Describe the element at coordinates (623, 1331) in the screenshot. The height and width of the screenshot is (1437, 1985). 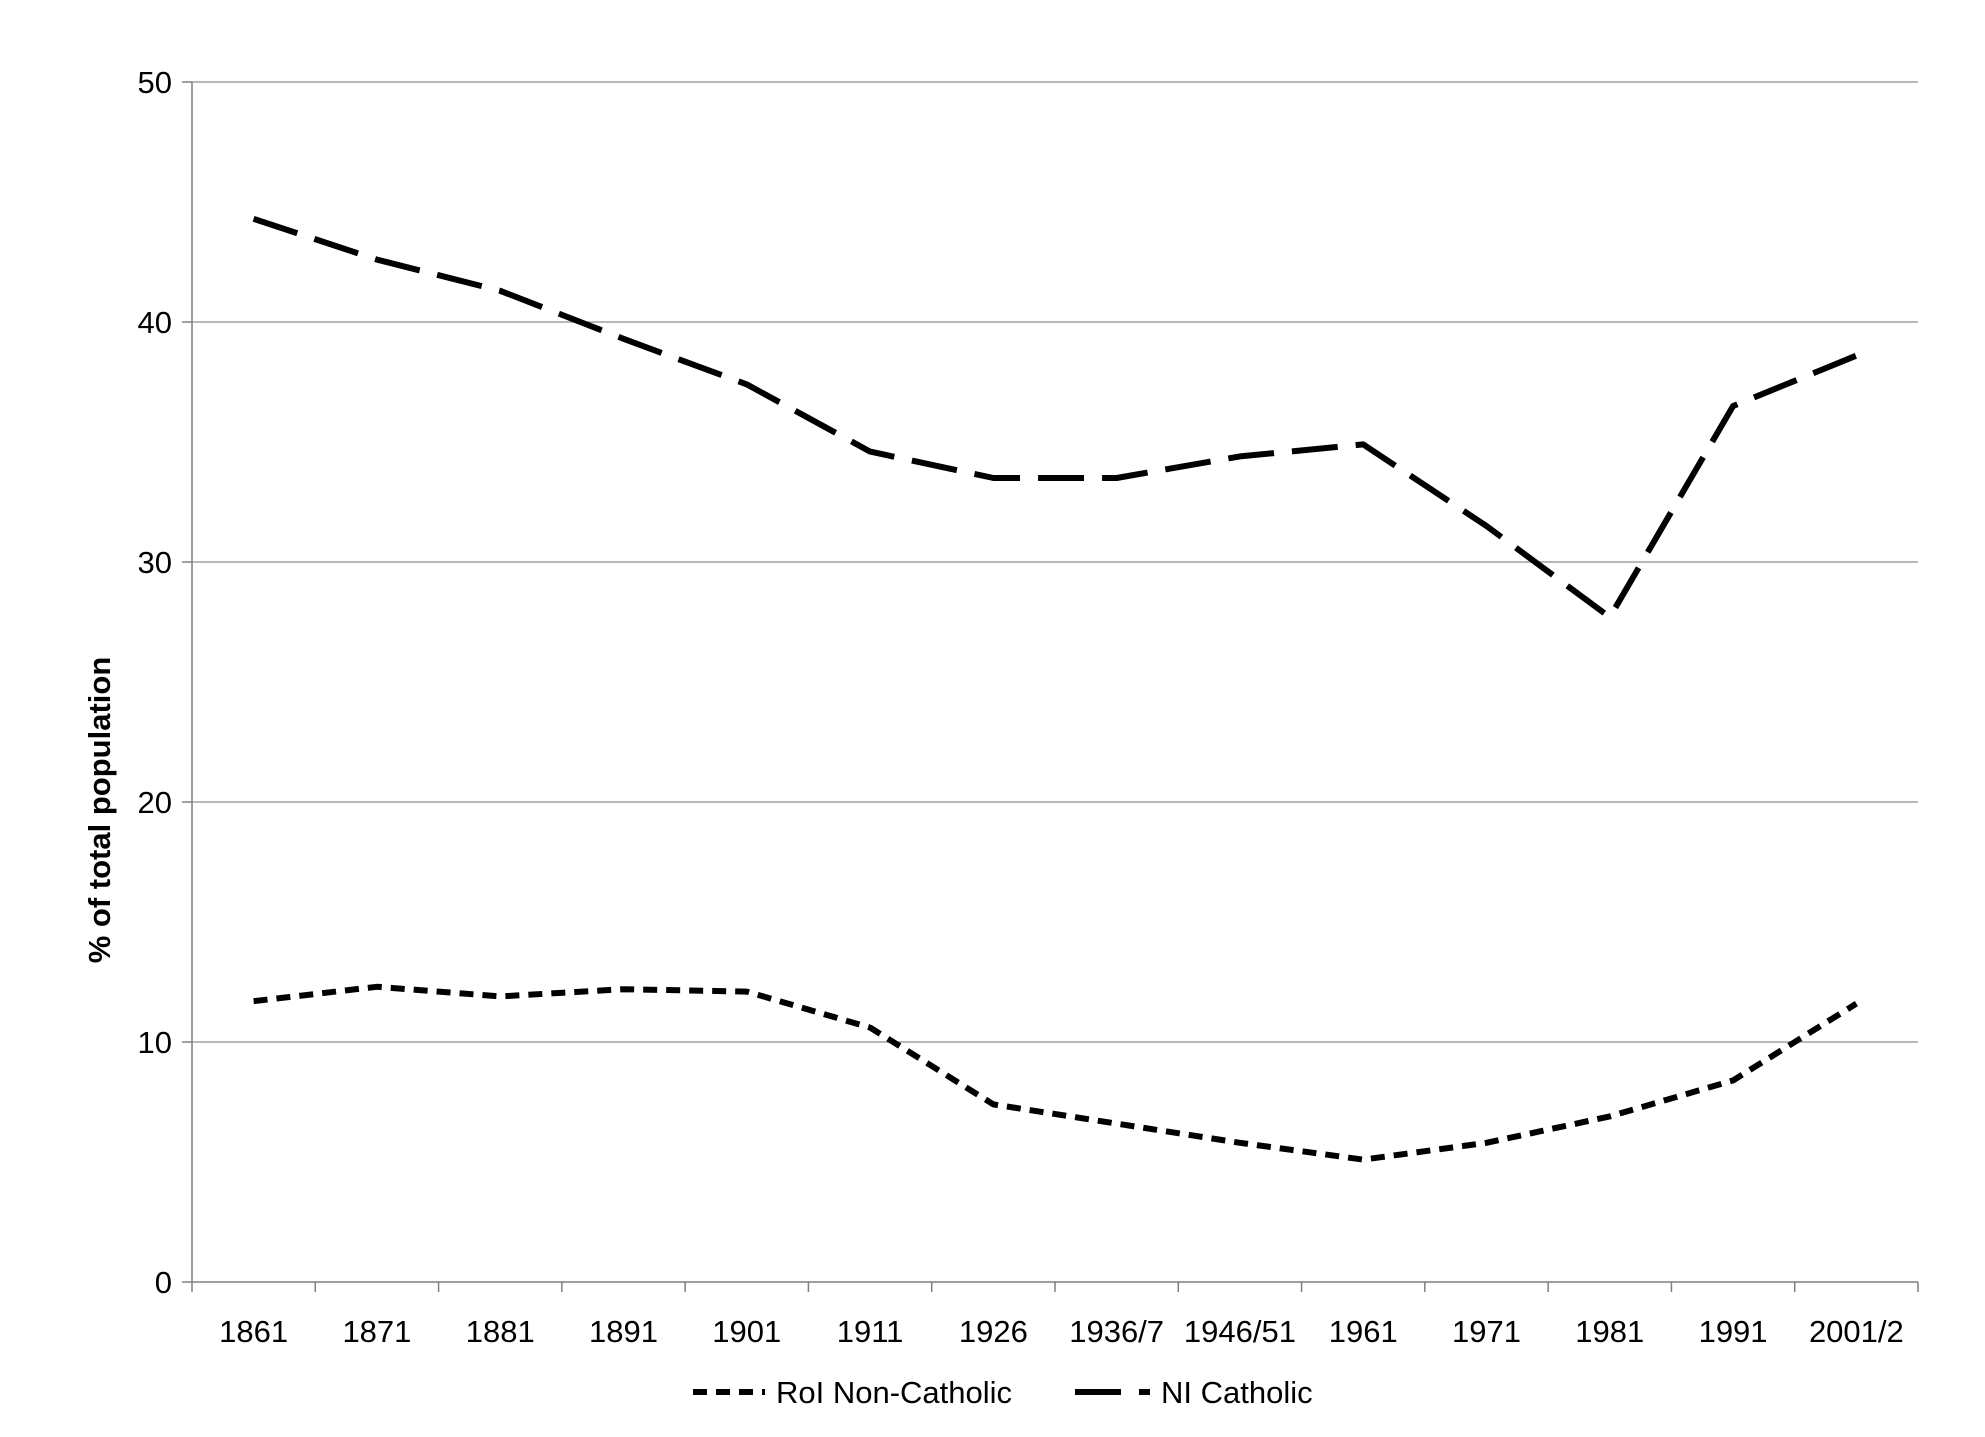
I see `x-tick-label: 1891` at that location.